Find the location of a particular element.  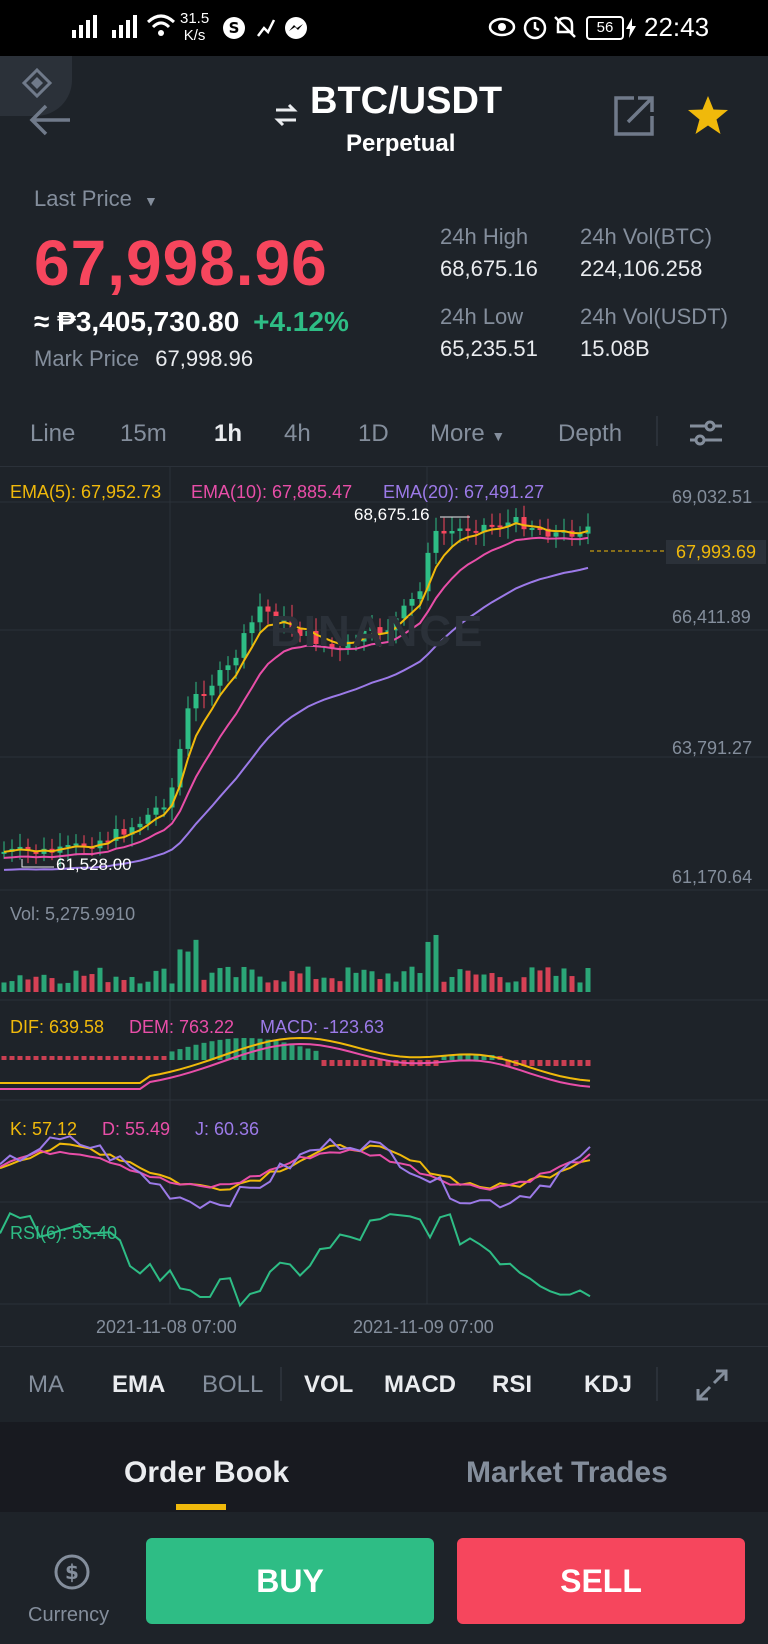

tab-line: Line is located at coordinates (53, 433).